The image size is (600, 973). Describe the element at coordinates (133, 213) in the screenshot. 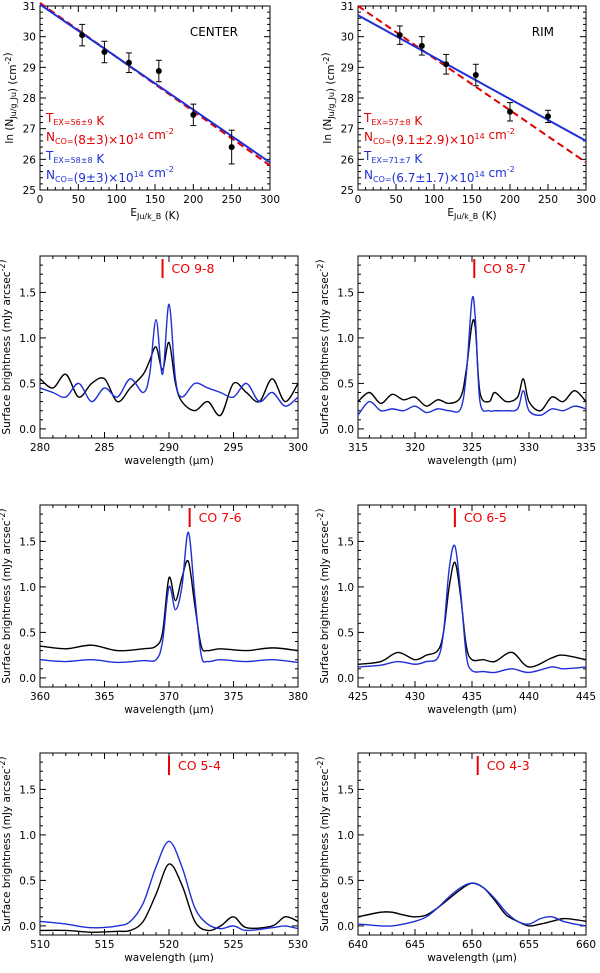

I see `text-run: E` at that location.